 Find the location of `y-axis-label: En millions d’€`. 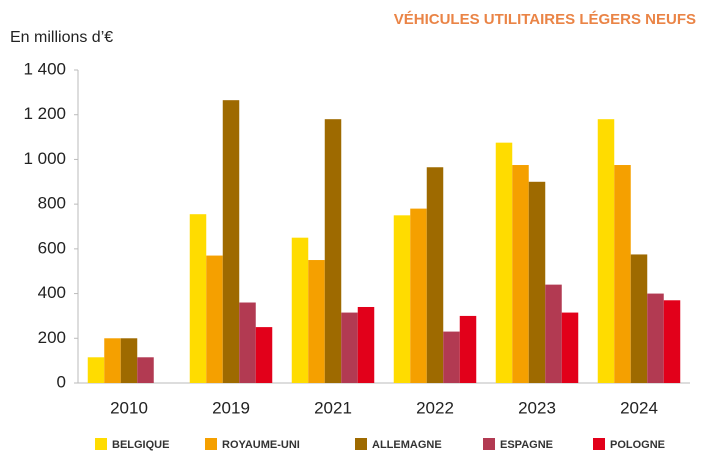

y-axis-label: En millions d’€ is located at coordinates (61, 37).